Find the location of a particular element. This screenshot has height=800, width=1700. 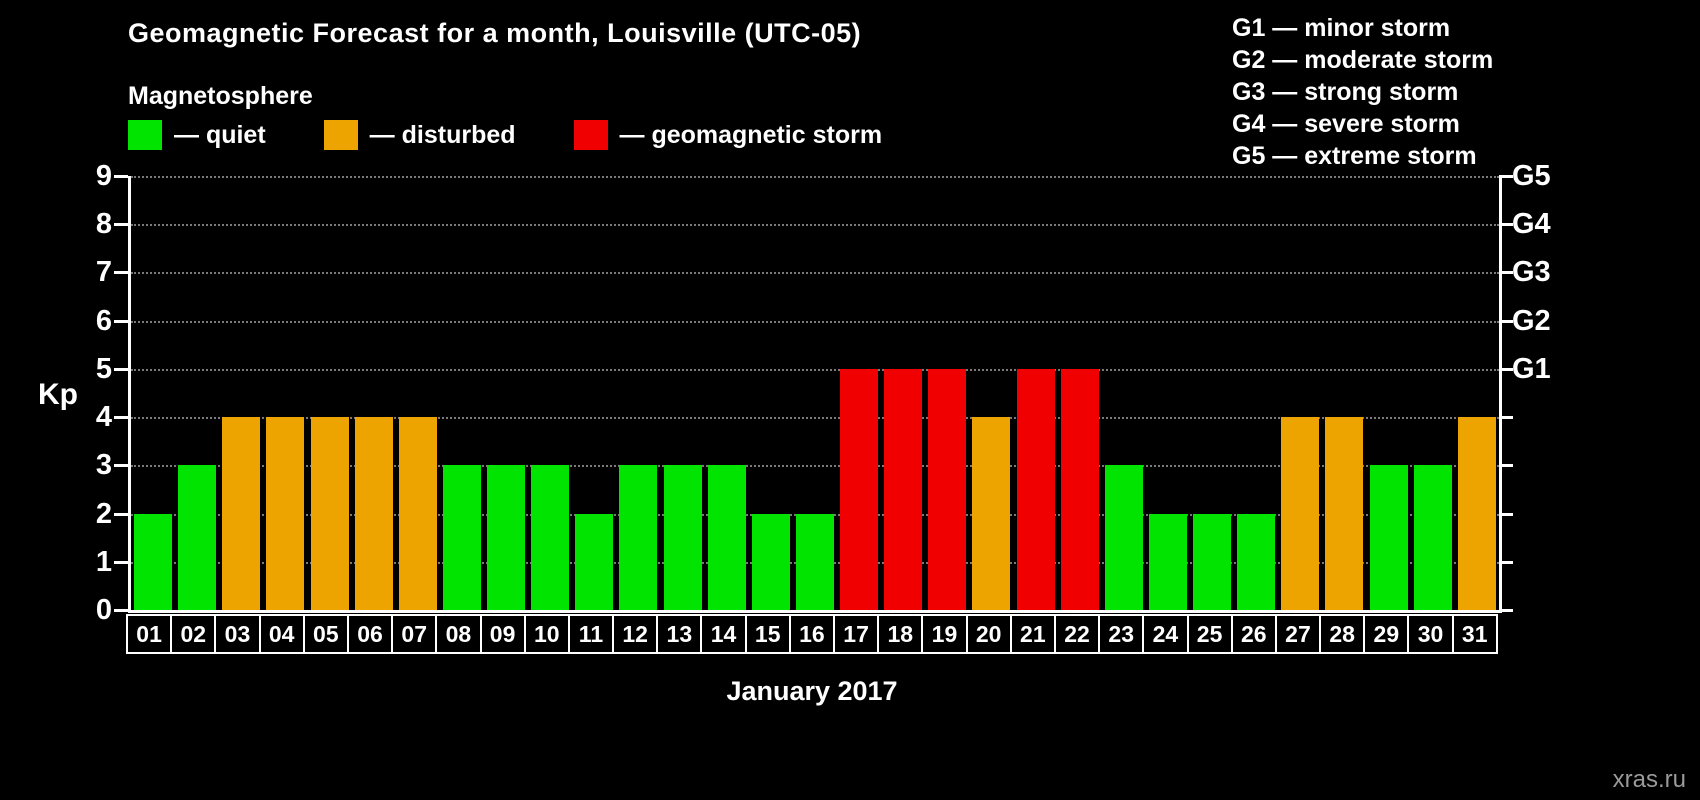

day-label-15: 15 is located at coordinates (767, 634).